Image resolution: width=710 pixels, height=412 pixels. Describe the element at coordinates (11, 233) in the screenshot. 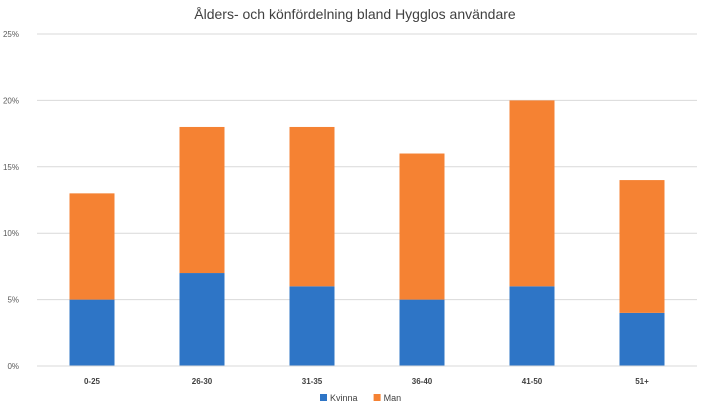

I see `y-tick-label: 10%` at that location.